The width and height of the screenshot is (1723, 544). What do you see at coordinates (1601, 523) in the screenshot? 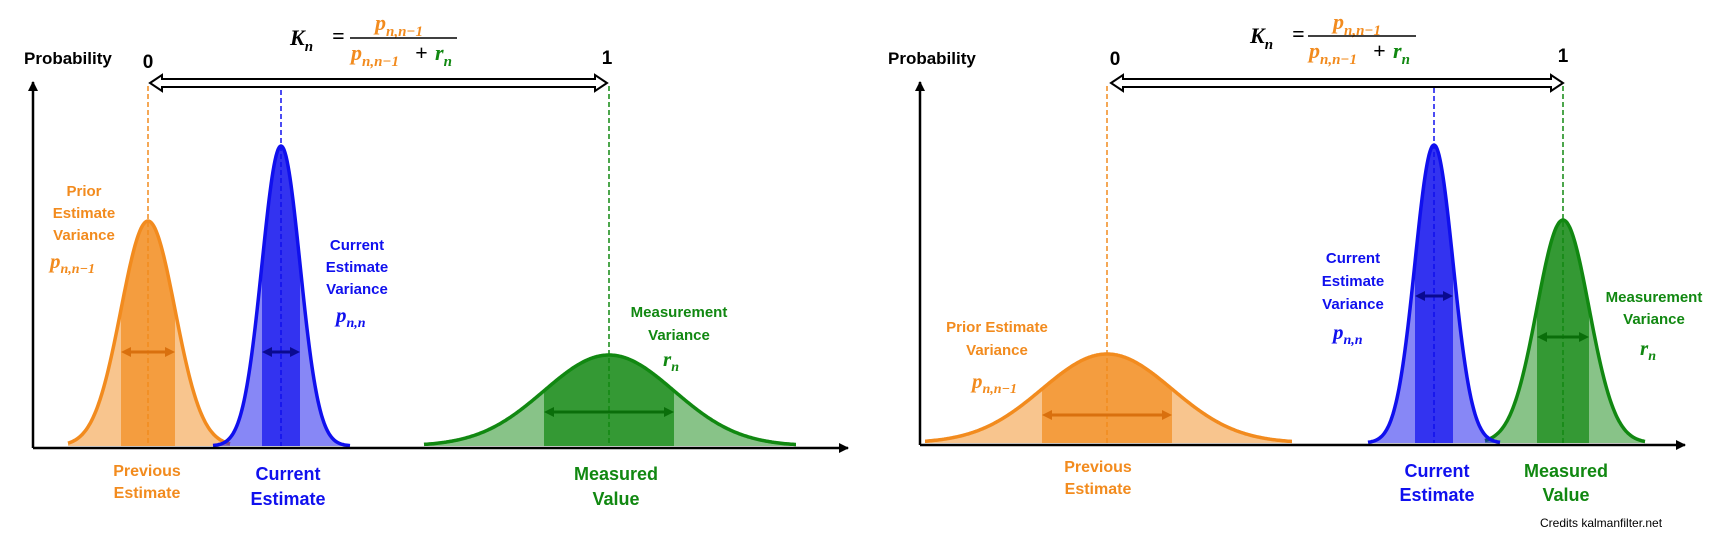
I see `credits-text: Credits kalmanfilter.net` at bounding box center [1601, 523].